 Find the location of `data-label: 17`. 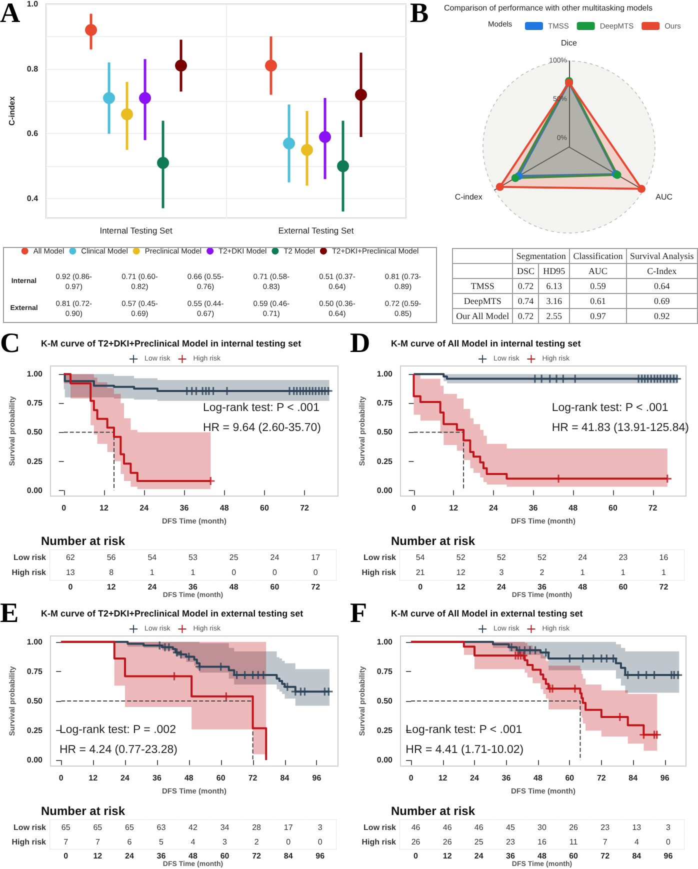

data-label: 17 is located at coordinates (316, 557).